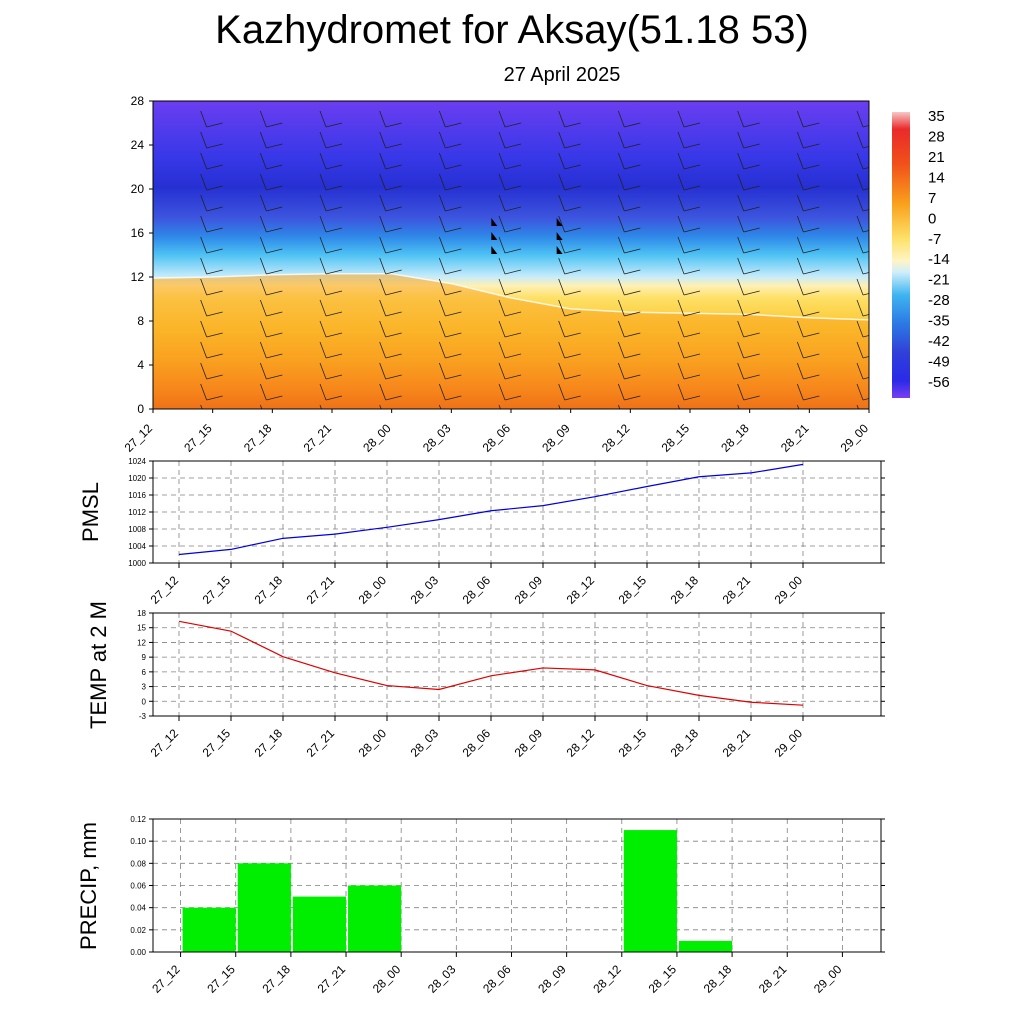 Image resolution: width=1024 pixels, height=1024 pixels. Describe the element at coordinates (269, 743) in the screenshot. I see `x-tick-label: 27_18` at that location.